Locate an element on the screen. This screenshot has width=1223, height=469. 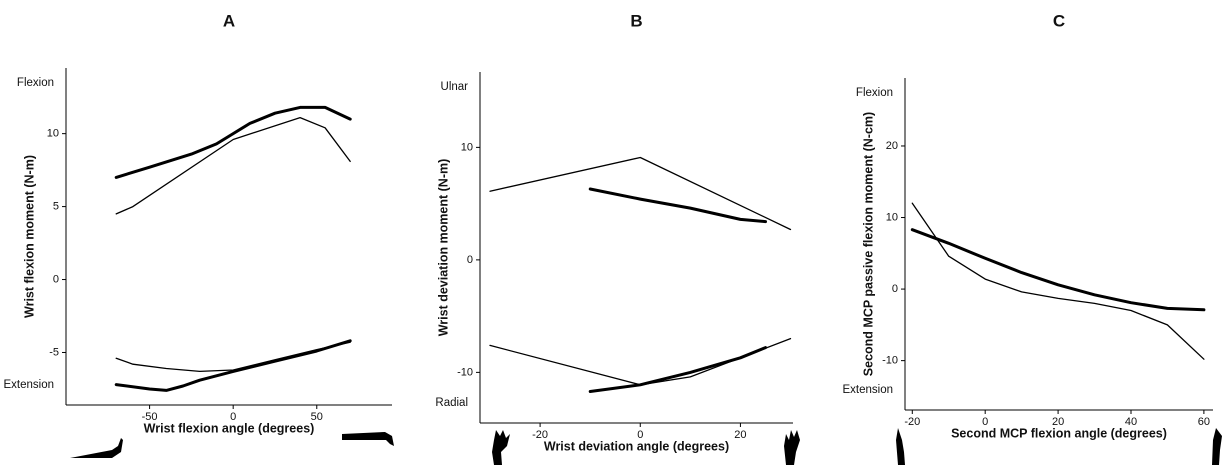
x-tick-label: 40 is located at coordinates (1131, 422).